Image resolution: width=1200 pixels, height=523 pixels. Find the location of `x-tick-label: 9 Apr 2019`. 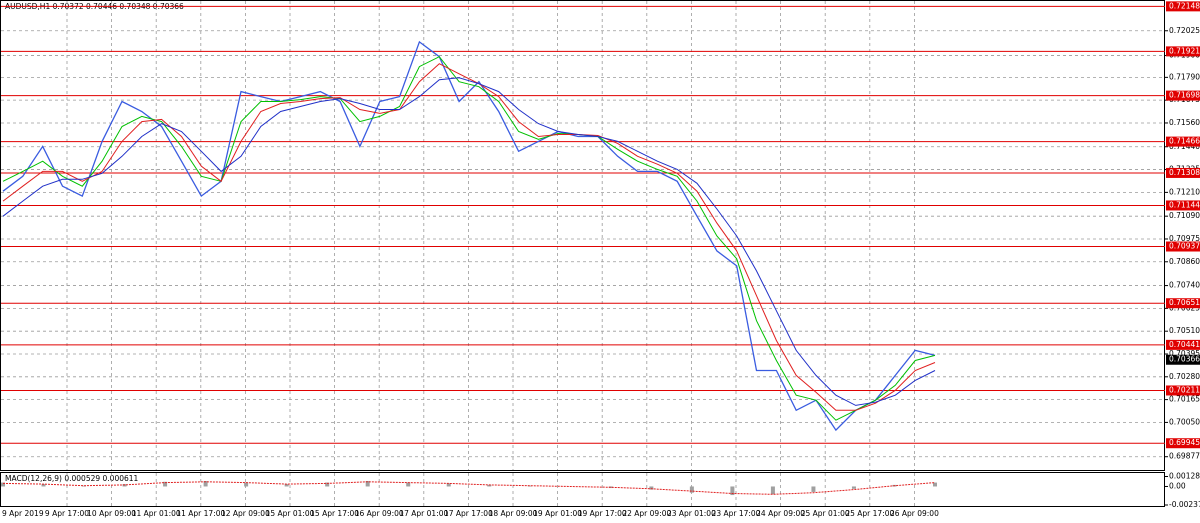

x-tick-label: 9 Apr 2019 is located at coordinates (23, 513).